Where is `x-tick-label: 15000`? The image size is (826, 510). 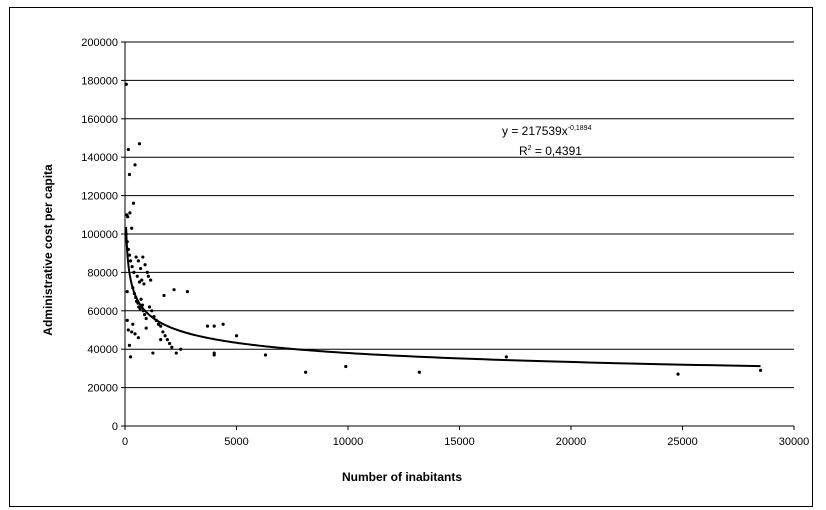
x-tick-label: 15000 is located at coordinates (459, 442).